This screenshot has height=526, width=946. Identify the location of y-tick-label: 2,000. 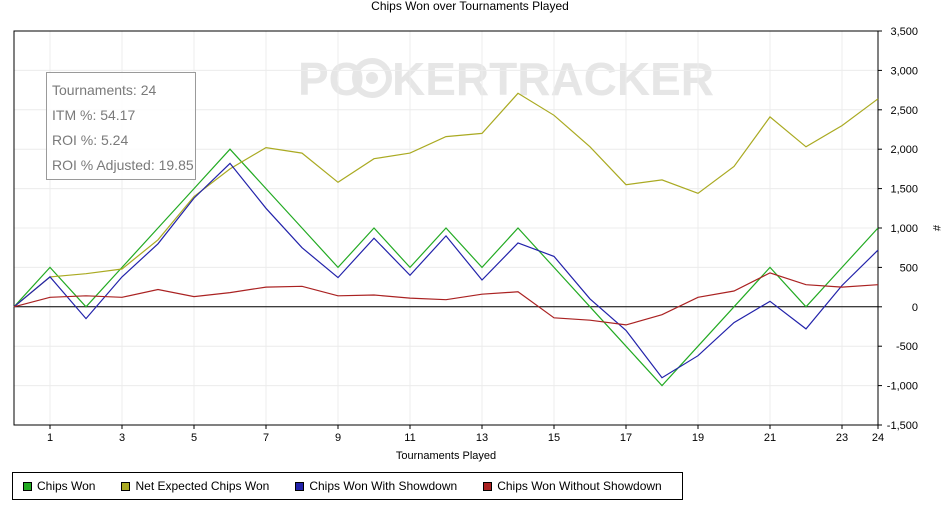
(904, 150).